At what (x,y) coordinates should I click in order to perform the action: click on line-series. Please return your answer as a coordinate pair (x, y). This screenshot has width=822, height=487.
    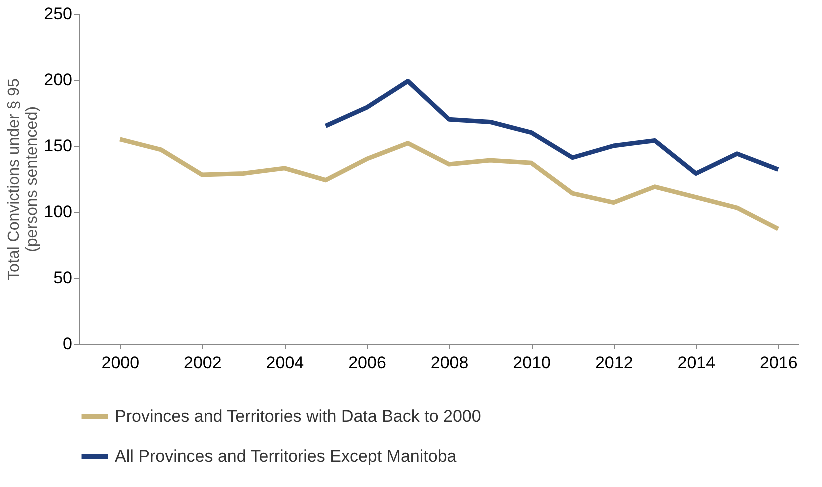
    Looking at the image, I should click on (552, 127).